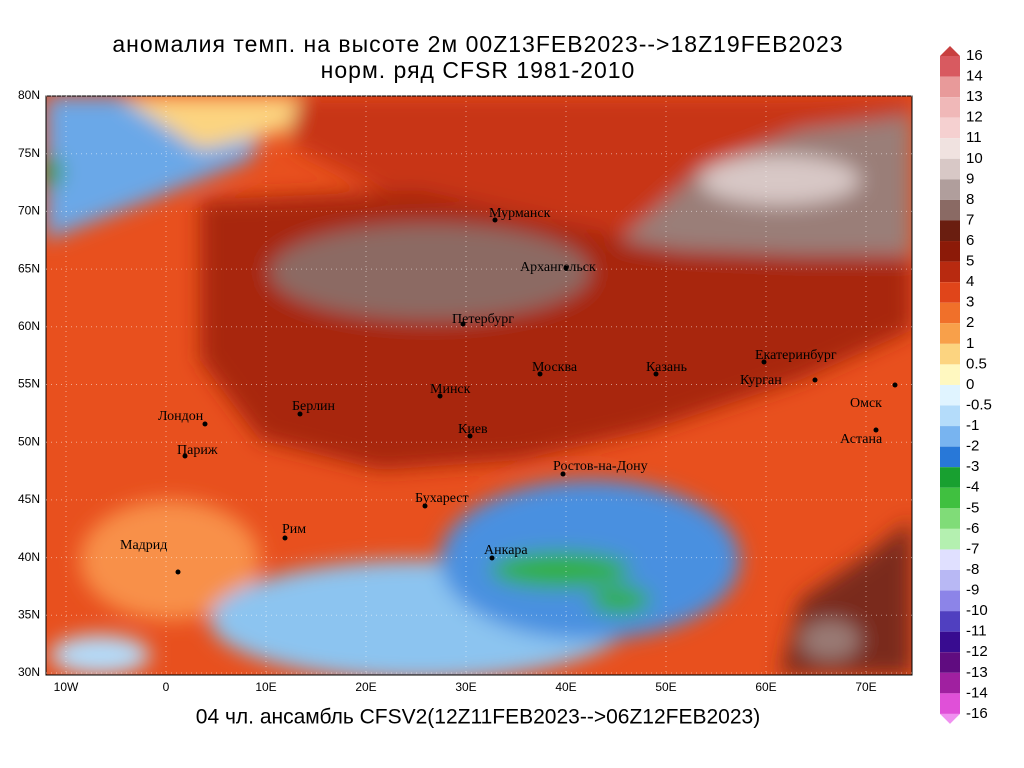 Image resolution: width=1024 pixels, height=768 pixels. I want to click on city-label: Петербург, so click(483, 319).